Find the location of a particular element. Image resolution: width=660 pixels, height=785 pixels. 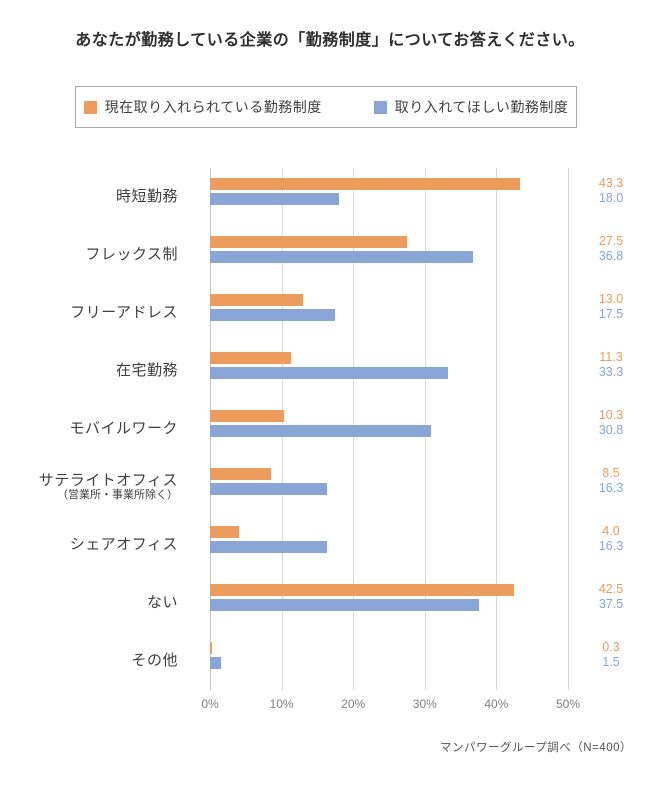

legend-label-desired: 取り入れてほしい勤務制度 is located at coordinates (481, 107).